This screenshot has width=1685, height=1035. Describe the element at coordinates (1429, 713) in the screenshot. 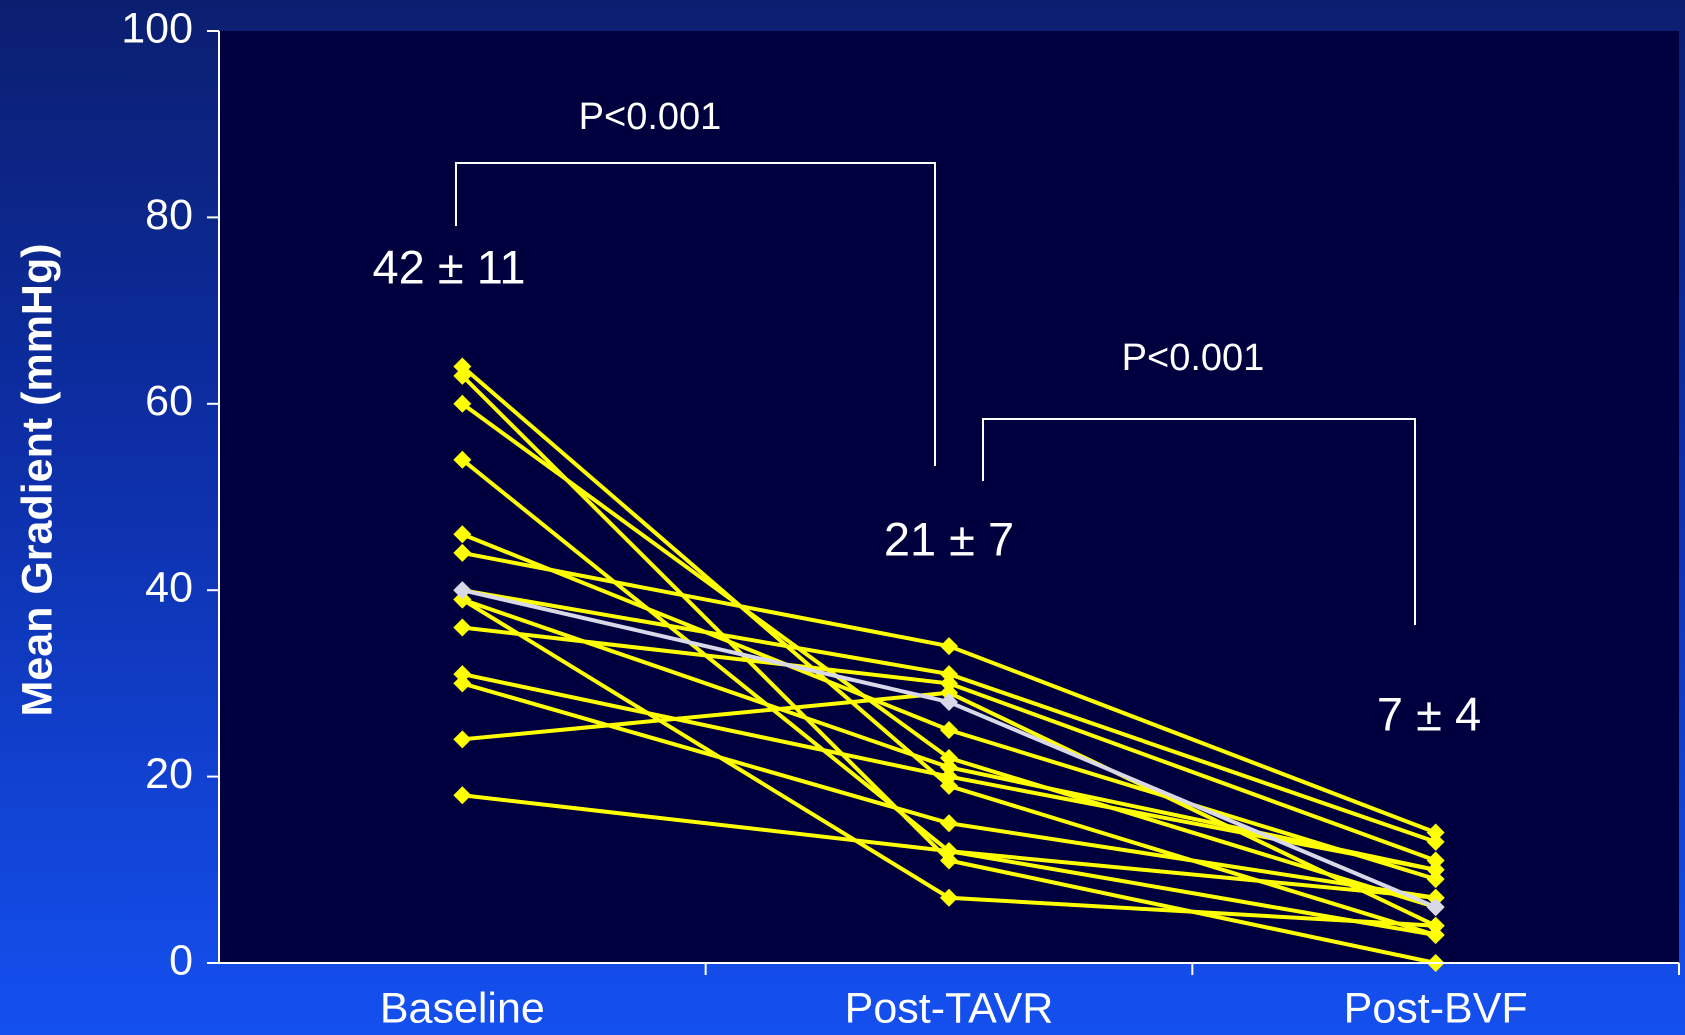

I see `annotation: 7 ± 4` at that location.